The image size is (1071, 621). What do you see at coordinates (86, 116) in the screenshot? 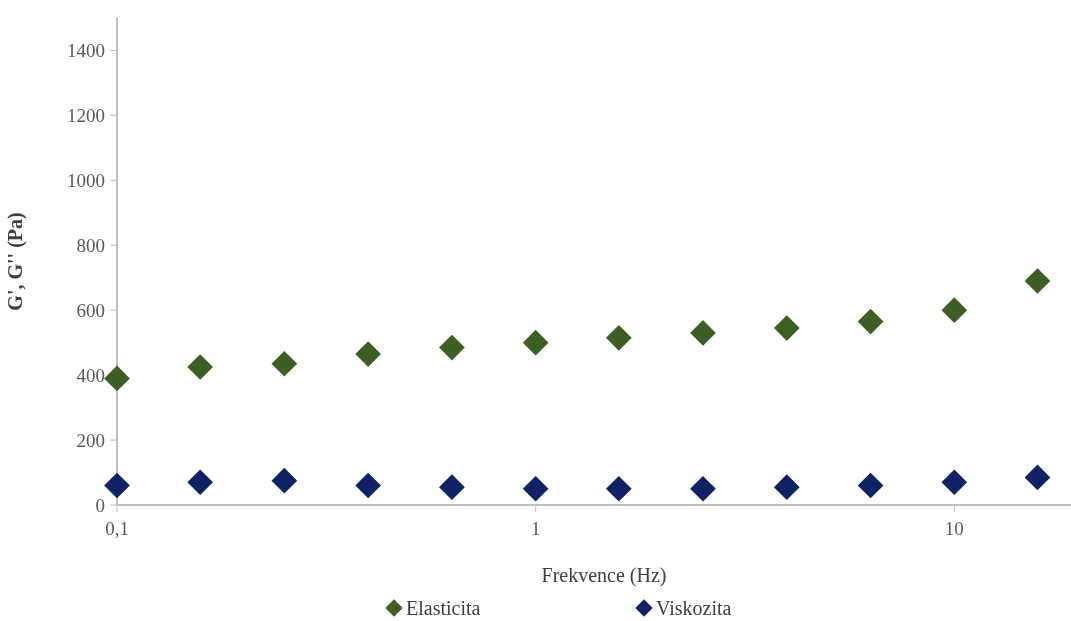
I see `y-tick-label: 1200` at bounding box center [86, 116].